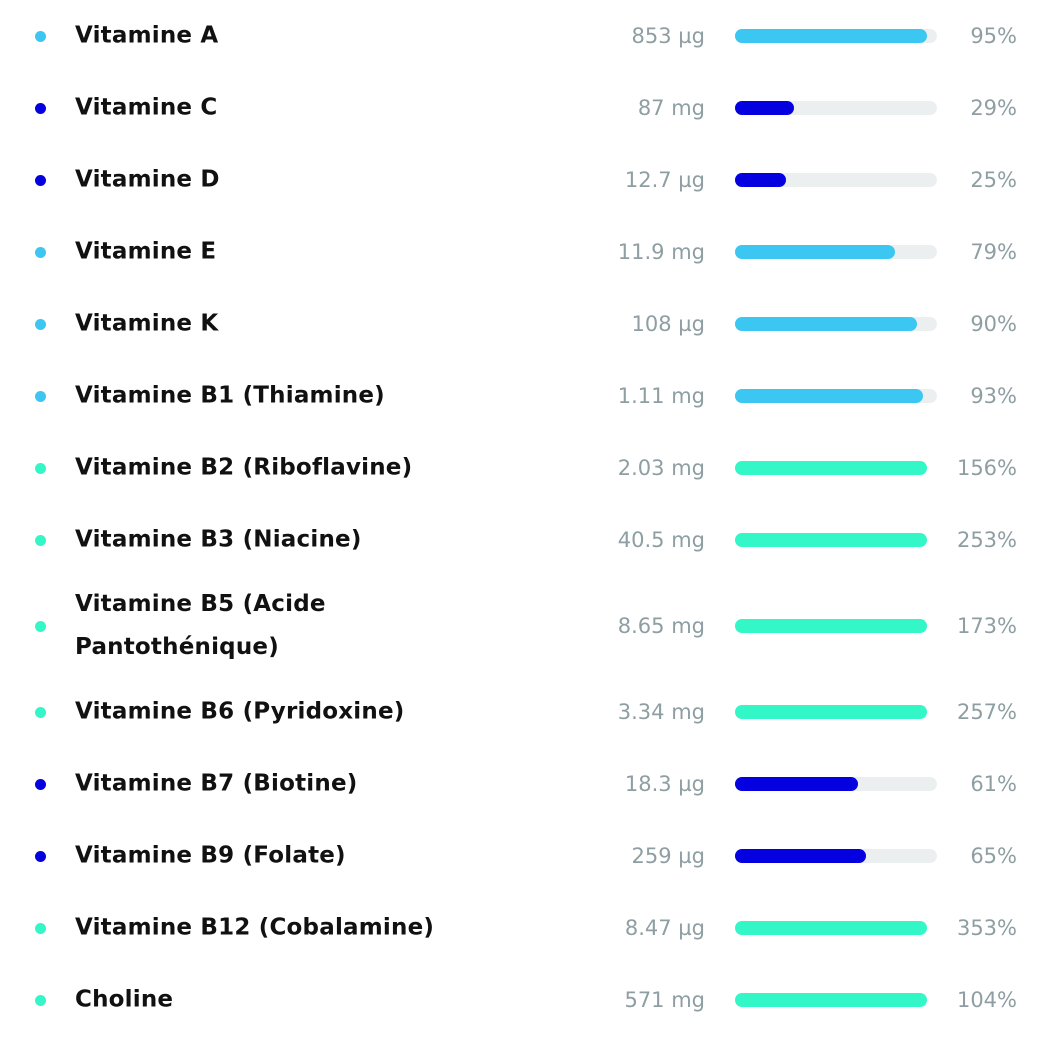  Describe the element at coordinates (993, 396) in the screenshot. I see `nutrient-percent: 93%` at that location.